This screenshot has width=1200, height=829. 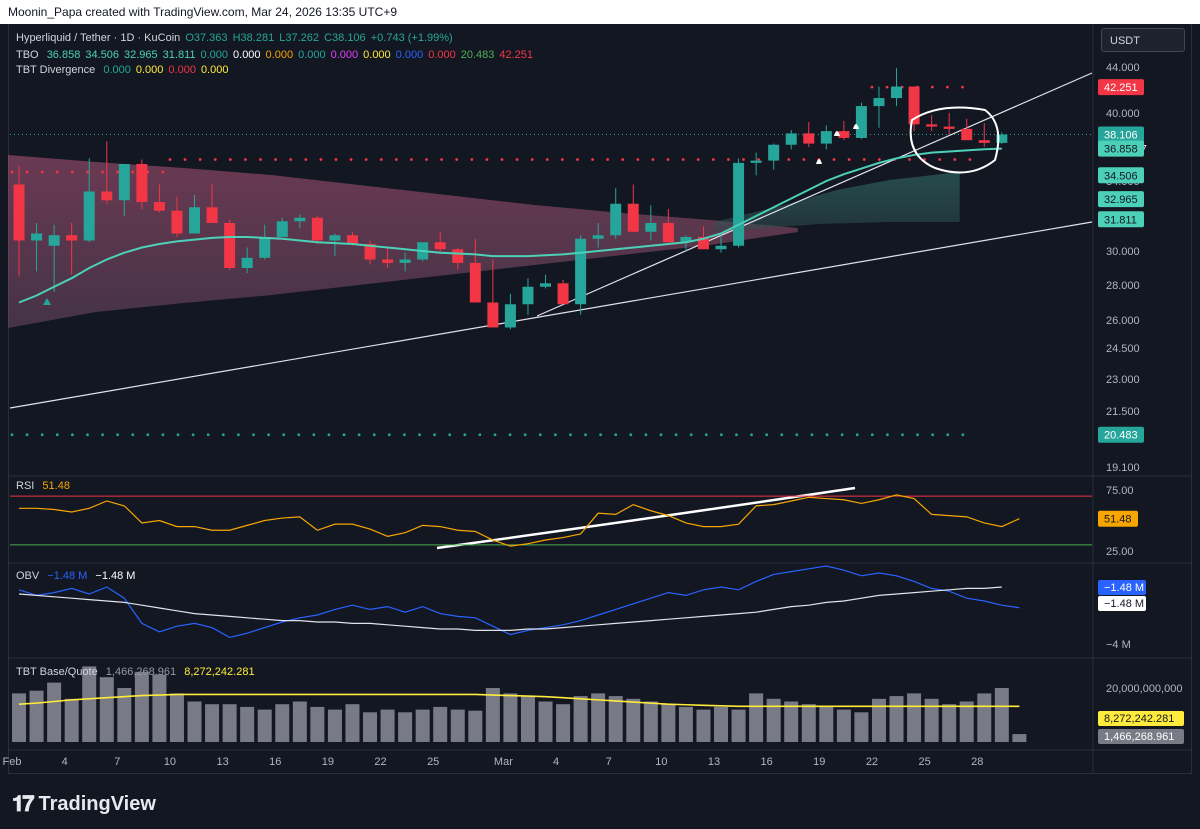 What do you see at coordinates (510, 609) in the screenshot?
I see `obv-ma-line` at bounding box center [510, 609].